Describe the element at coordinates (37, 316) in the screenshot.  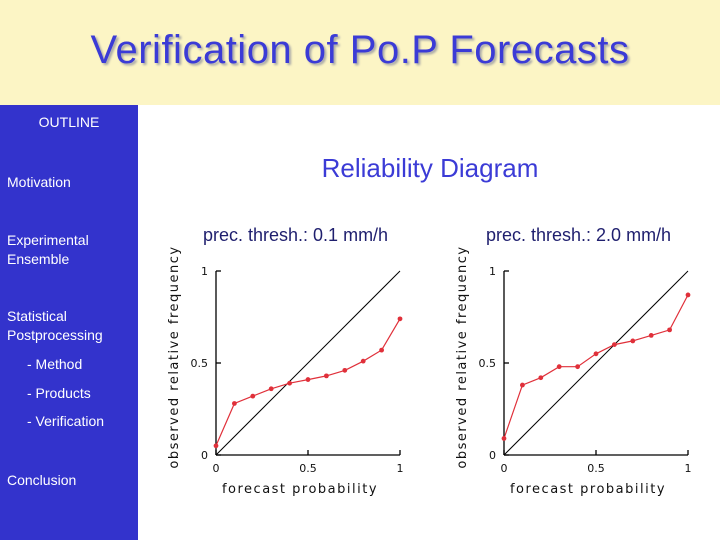
I see `sidebar-item-statistical: Statistical` at that location.